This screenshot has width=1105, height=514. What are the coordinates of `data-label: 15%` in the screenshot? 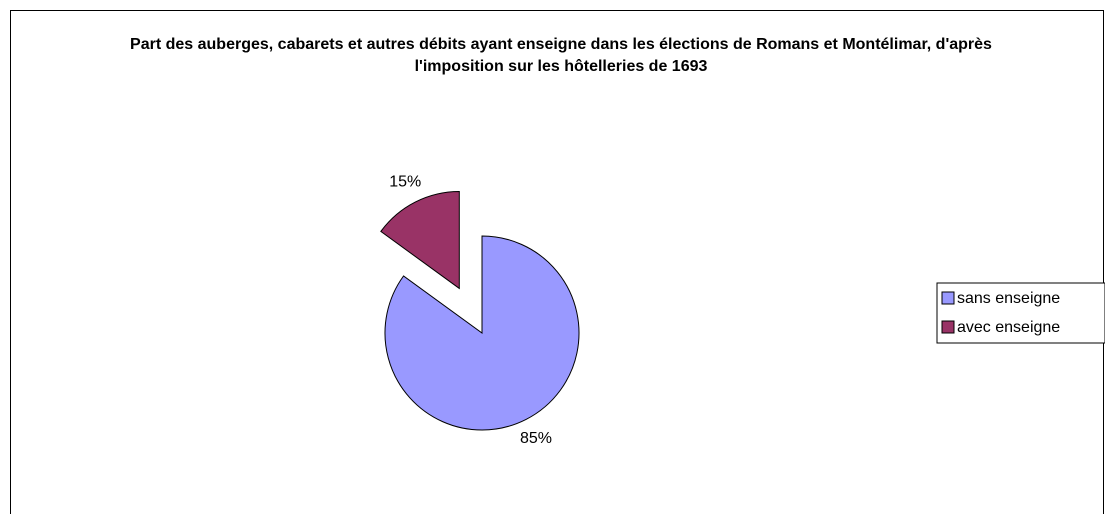 It's located at (405, 182).